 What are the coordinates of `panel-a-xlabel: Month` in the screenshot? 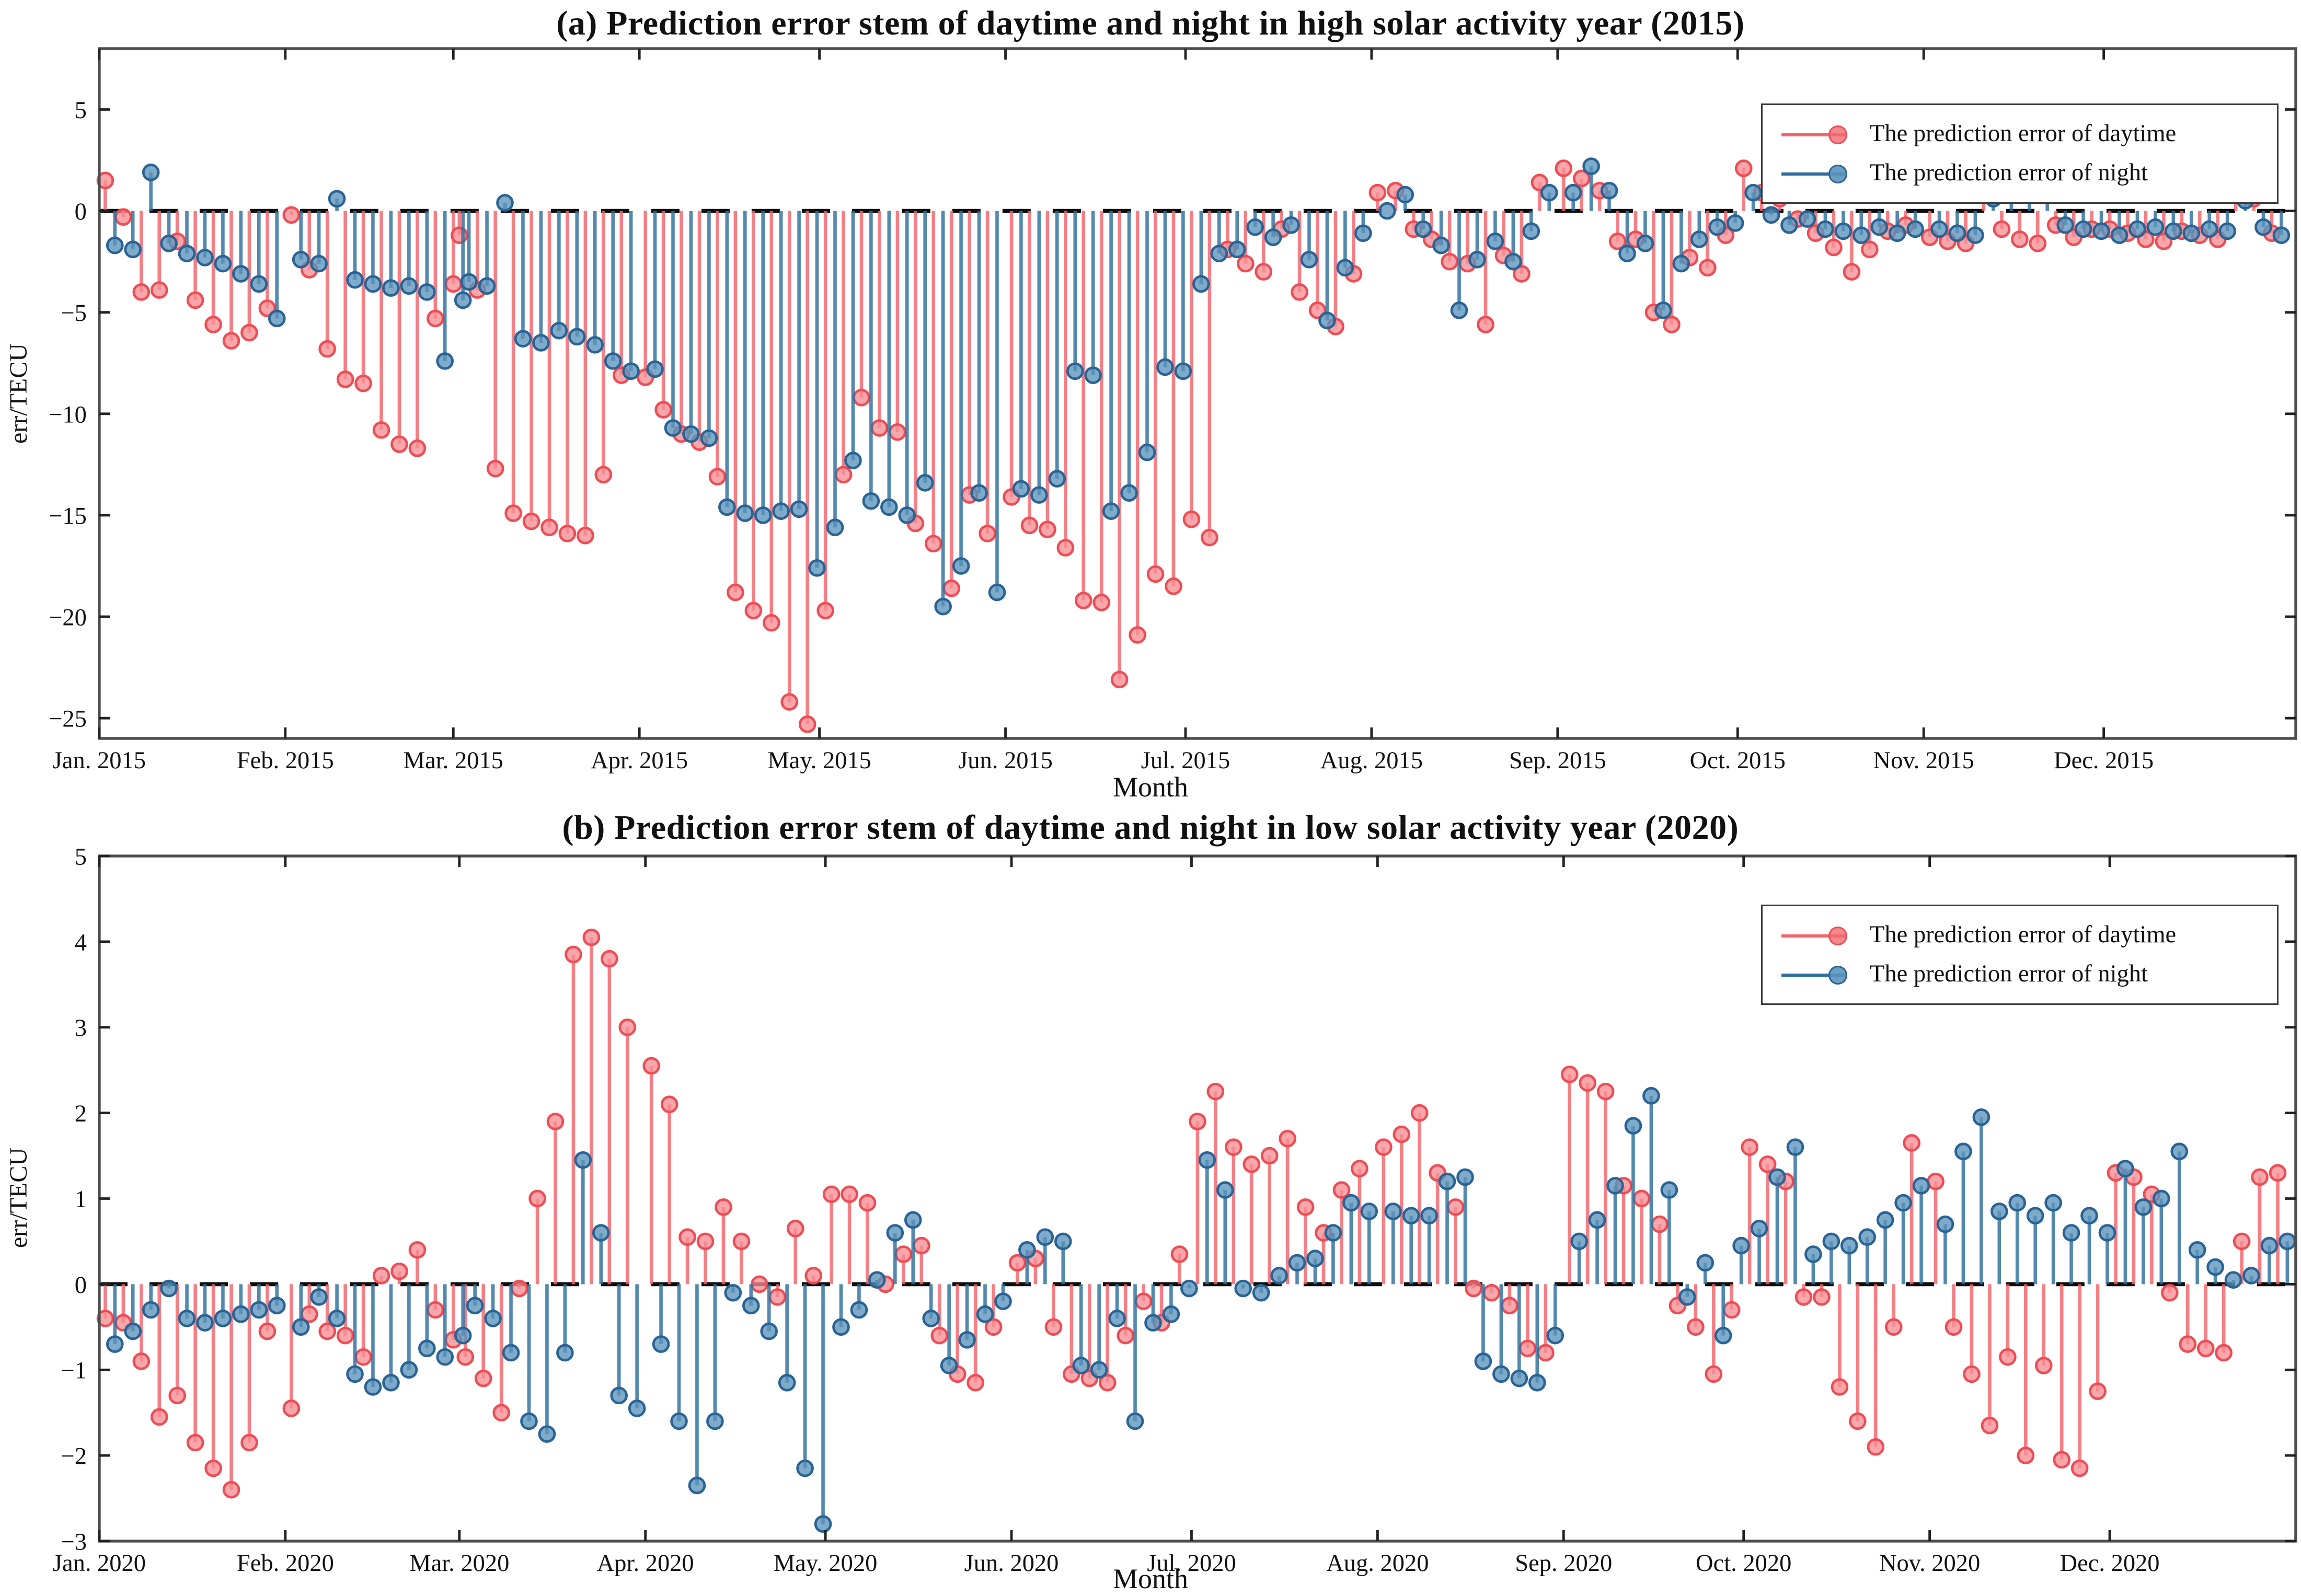 It's located at (1150, 787).